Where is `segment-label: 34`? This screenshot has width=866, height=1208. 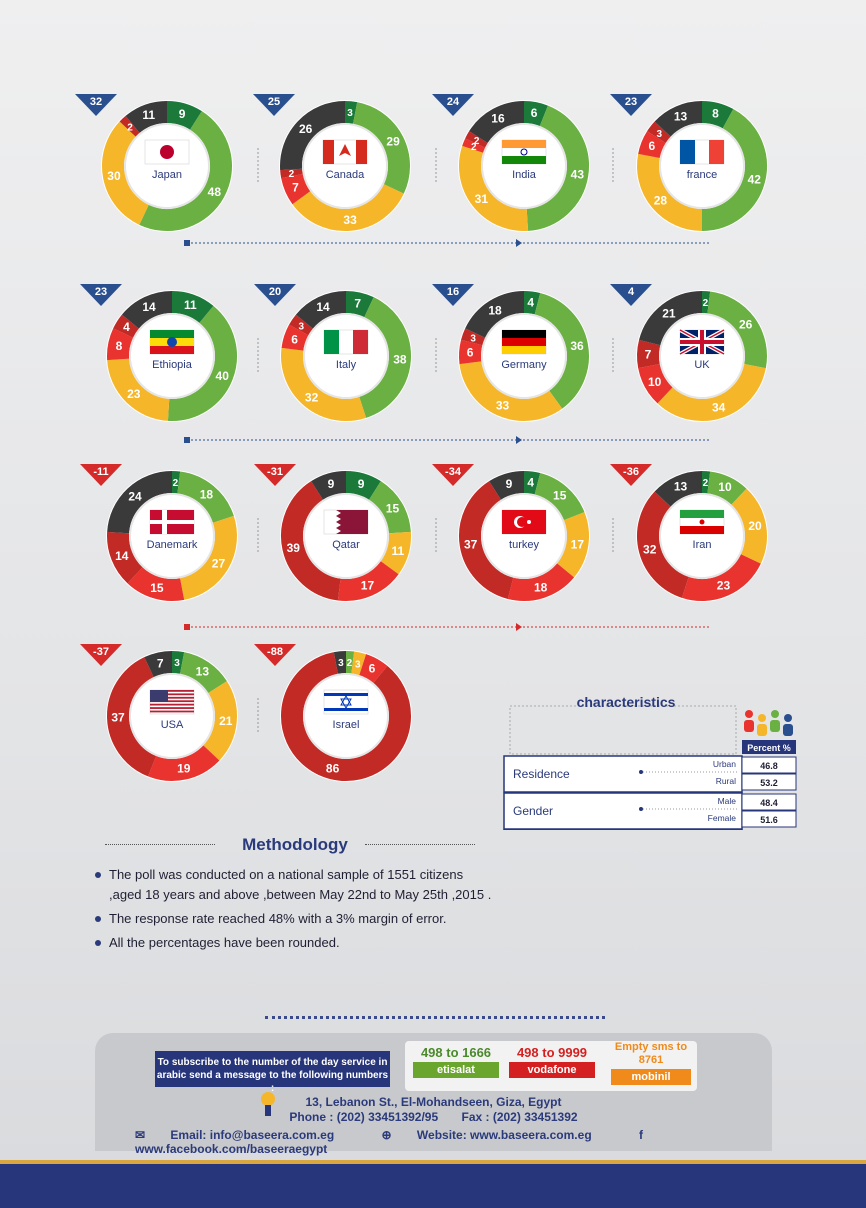 segment-label: 34 is located at coordinates (719, 407).